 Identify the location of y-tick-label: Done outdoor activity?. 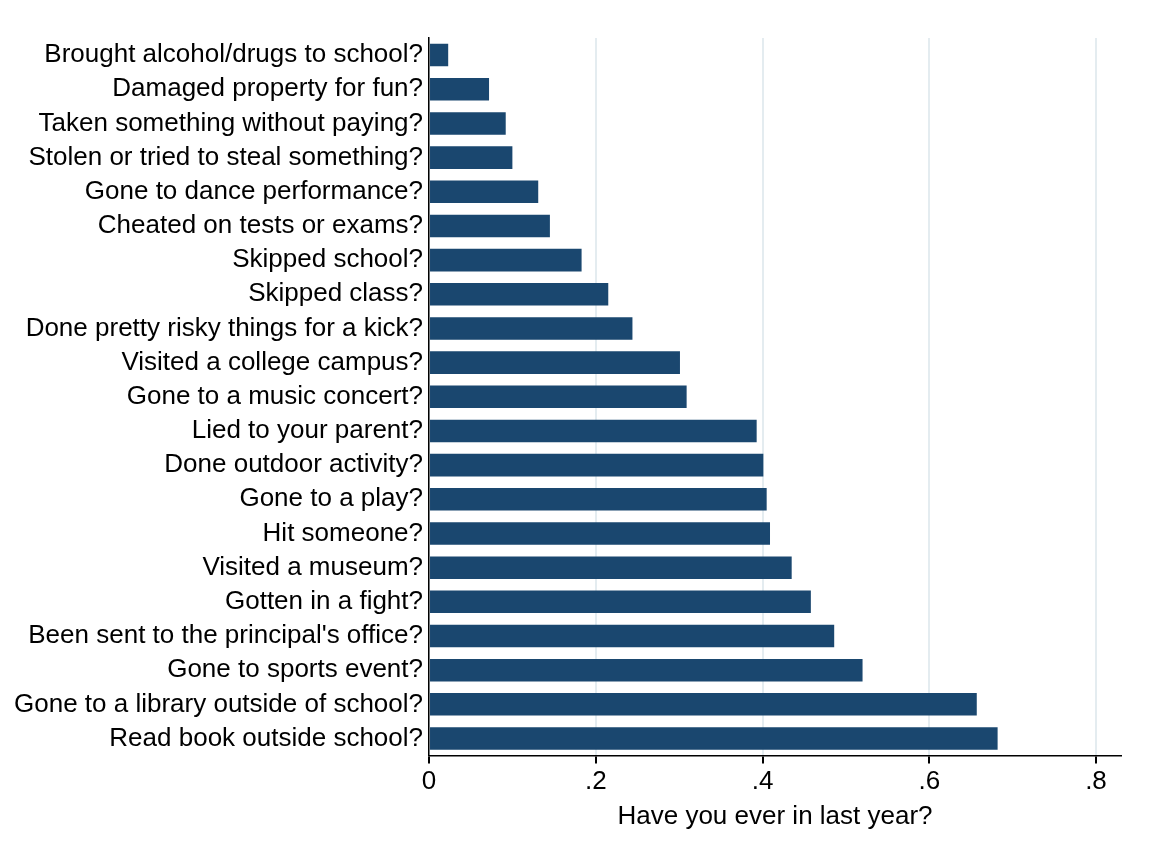
(294, 463).